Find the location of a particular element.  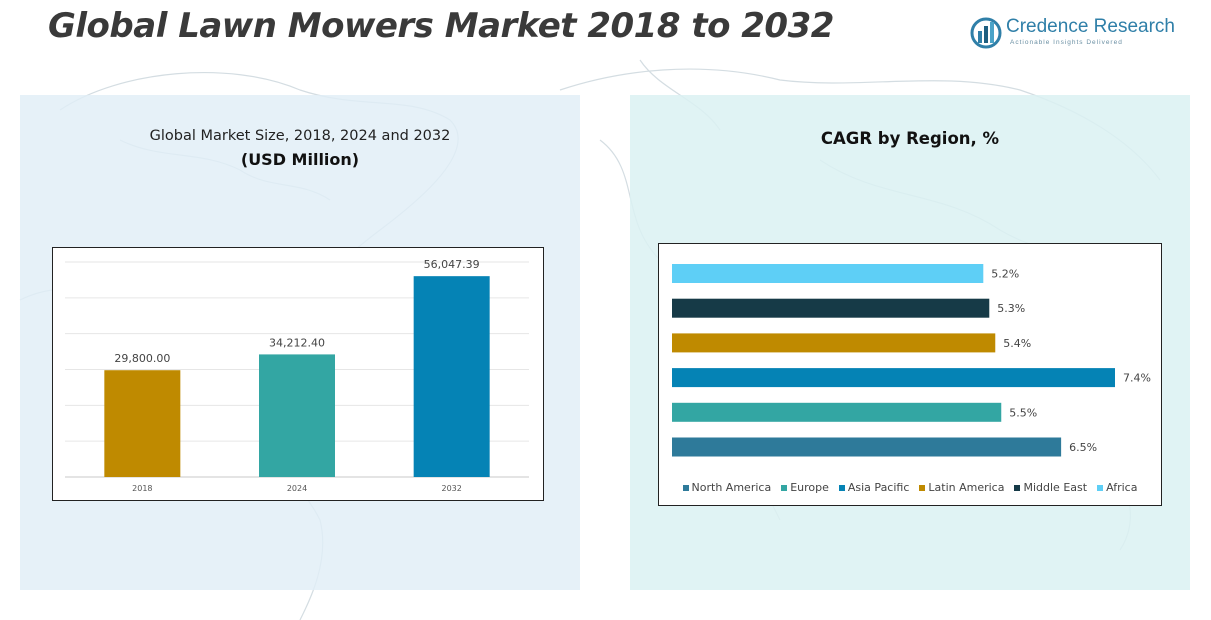

cagr-bar-north-america is located at coordinates (867, 447).